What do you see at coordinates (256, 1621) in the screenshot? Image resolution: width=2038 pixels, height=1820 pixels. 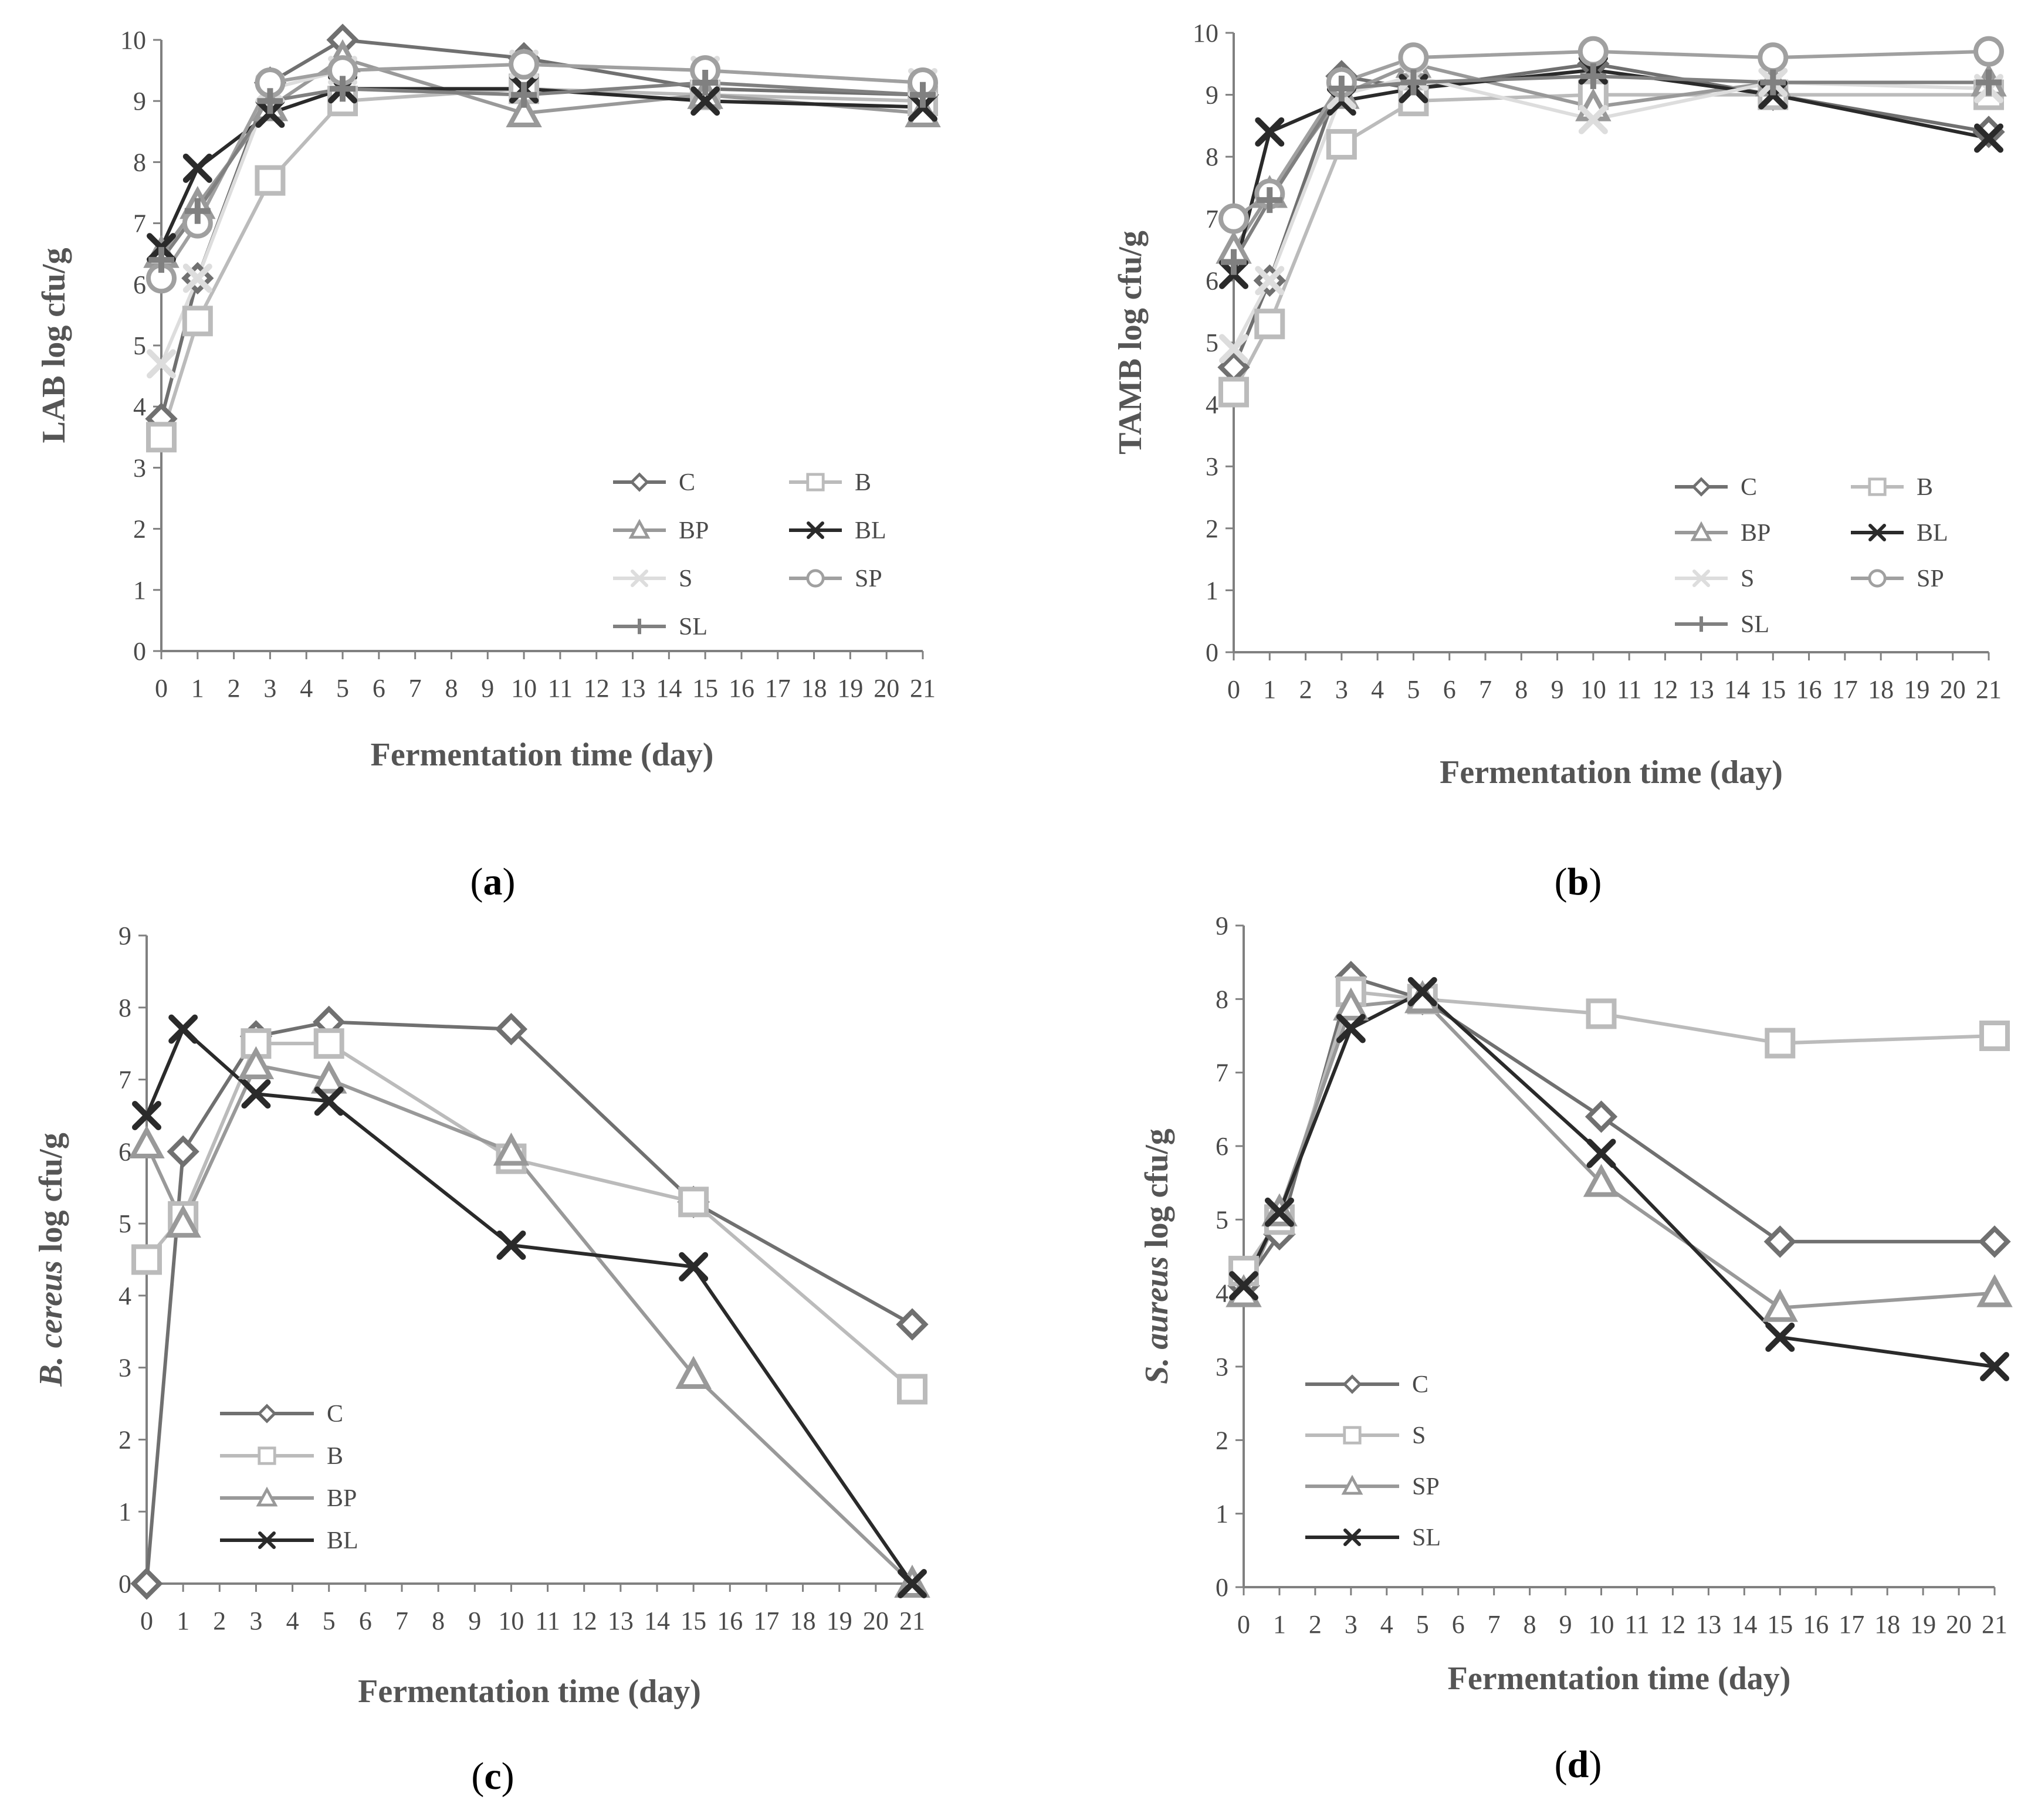 I see `x-tick-label: 3` at bounding box center [256, 1621].